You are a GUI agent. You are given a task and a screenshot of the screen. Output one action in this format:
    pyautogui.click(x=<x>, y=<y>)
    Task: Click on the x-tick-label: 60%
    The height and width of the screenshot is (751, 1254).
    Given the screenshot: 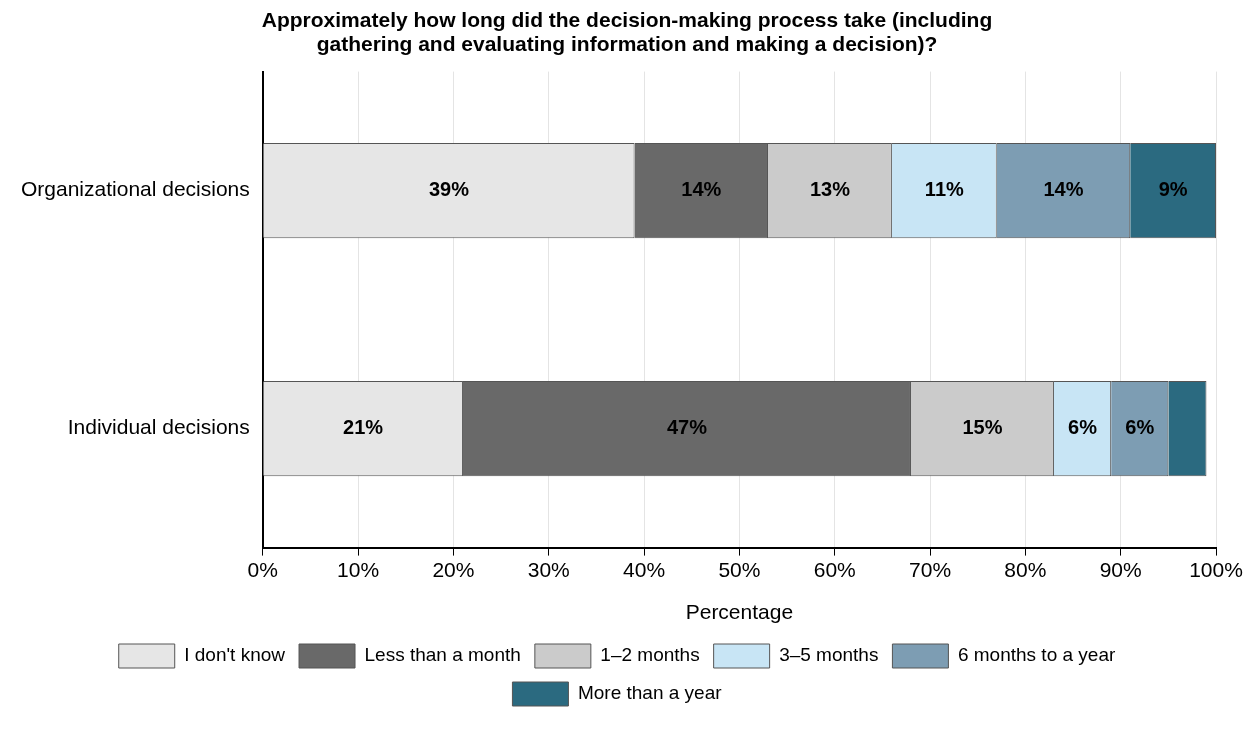 What is the action you would take?
    pyautogui.click(x=834, y=569)
    